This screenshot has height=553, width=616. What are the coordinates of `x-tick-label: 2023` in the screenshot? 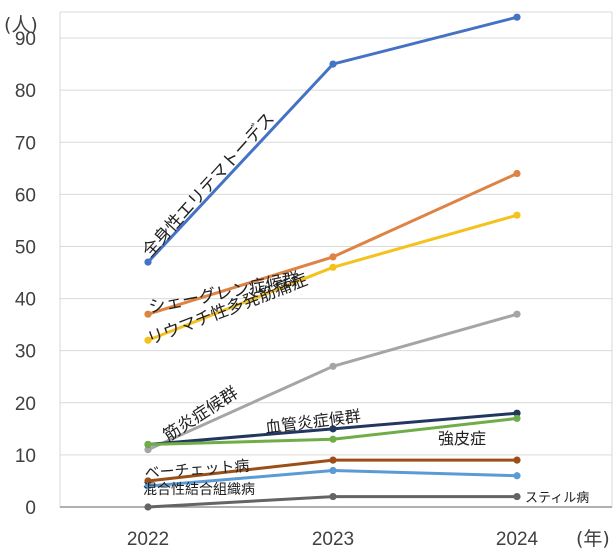 It's located at (333, 539).